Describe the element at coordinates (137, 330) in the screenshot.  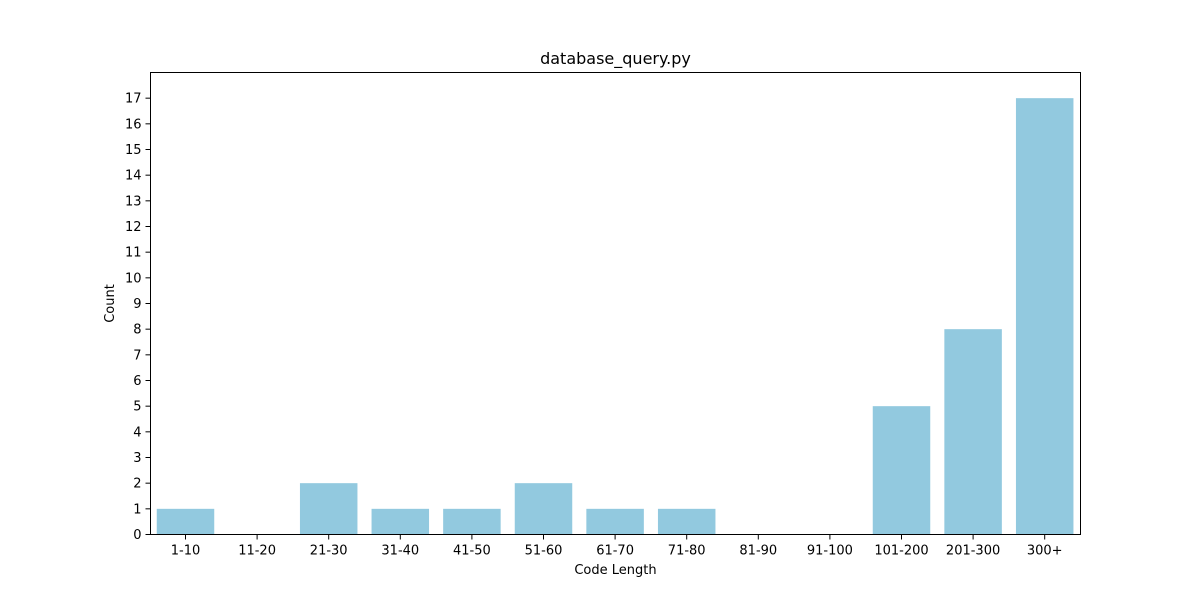
I see `y-tick-label: 8` at that location.